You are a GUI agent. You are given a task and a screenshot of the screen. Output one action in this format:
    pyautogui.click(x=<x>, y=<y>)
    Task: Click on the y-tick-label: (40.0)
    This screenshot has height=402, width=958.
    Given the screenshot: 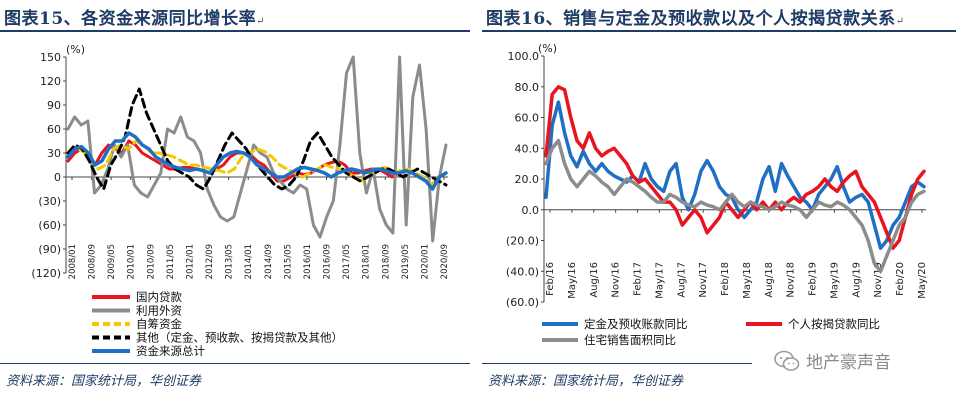 What is the action you would take?
    pyautogui.click(x=522, y=271)
    